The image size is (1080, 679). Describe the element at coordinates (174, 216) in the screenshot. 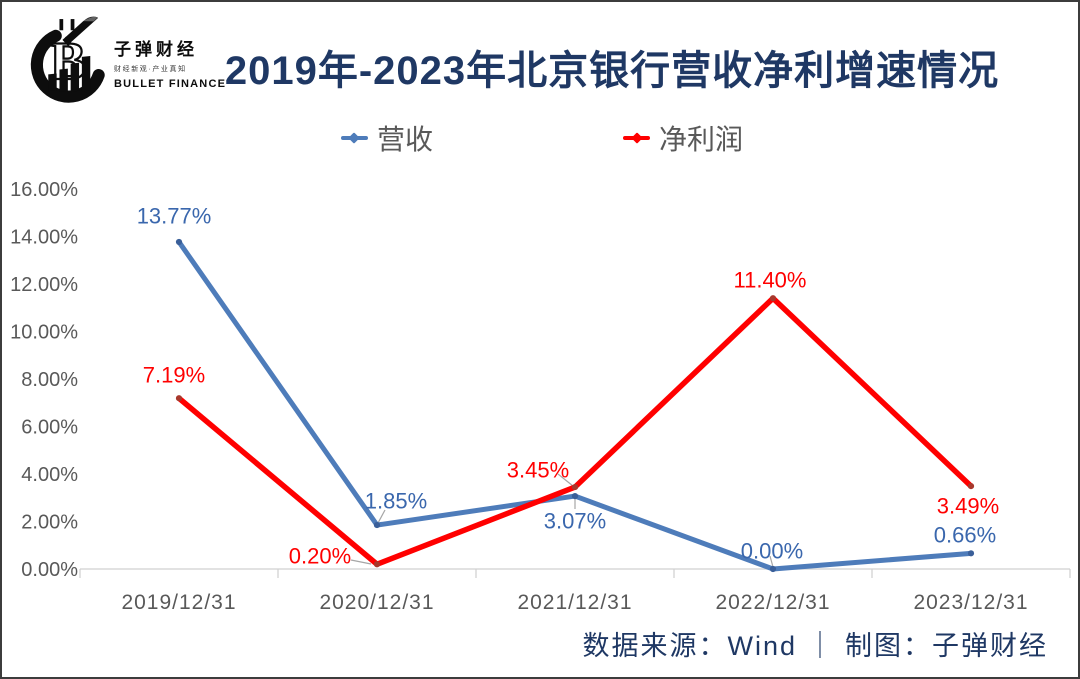

I see `data-label-营收: 13.77%` at that location.